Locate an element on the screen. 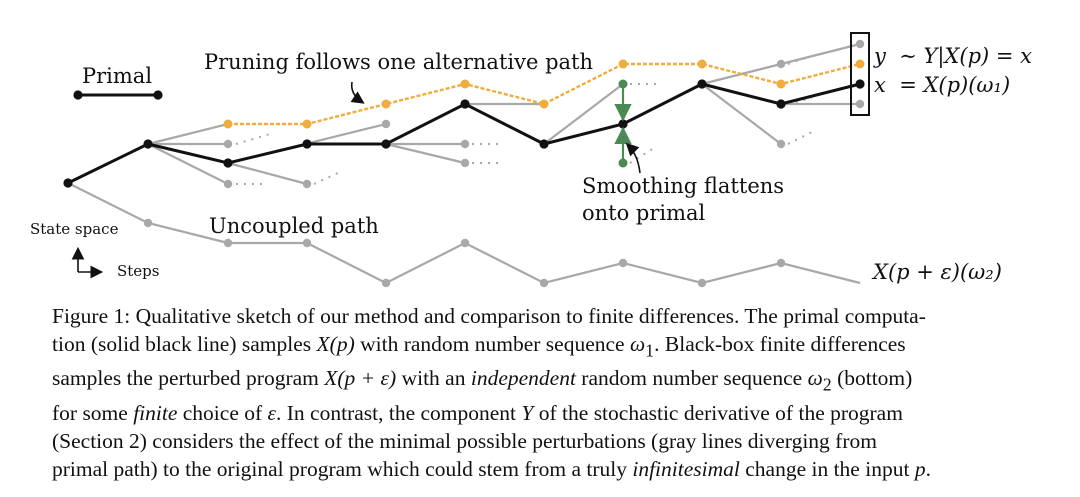 This screenshot has height=497, width=1080. axis-steps-label: Steps is located at coordinates (138, 271).